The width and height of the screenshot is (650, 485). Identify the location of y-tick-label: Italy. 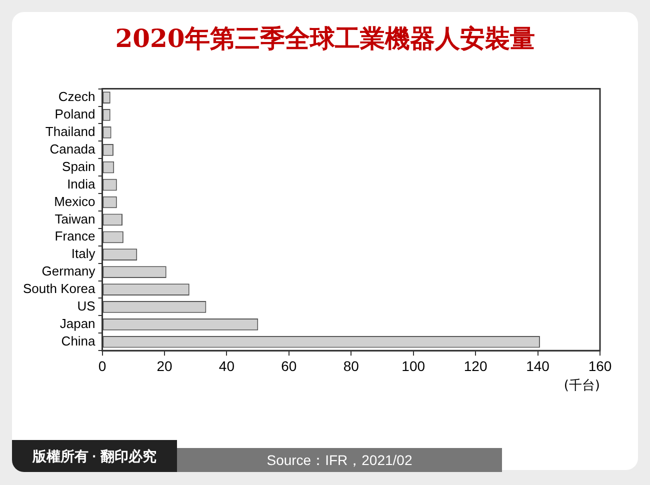
(83, 254).